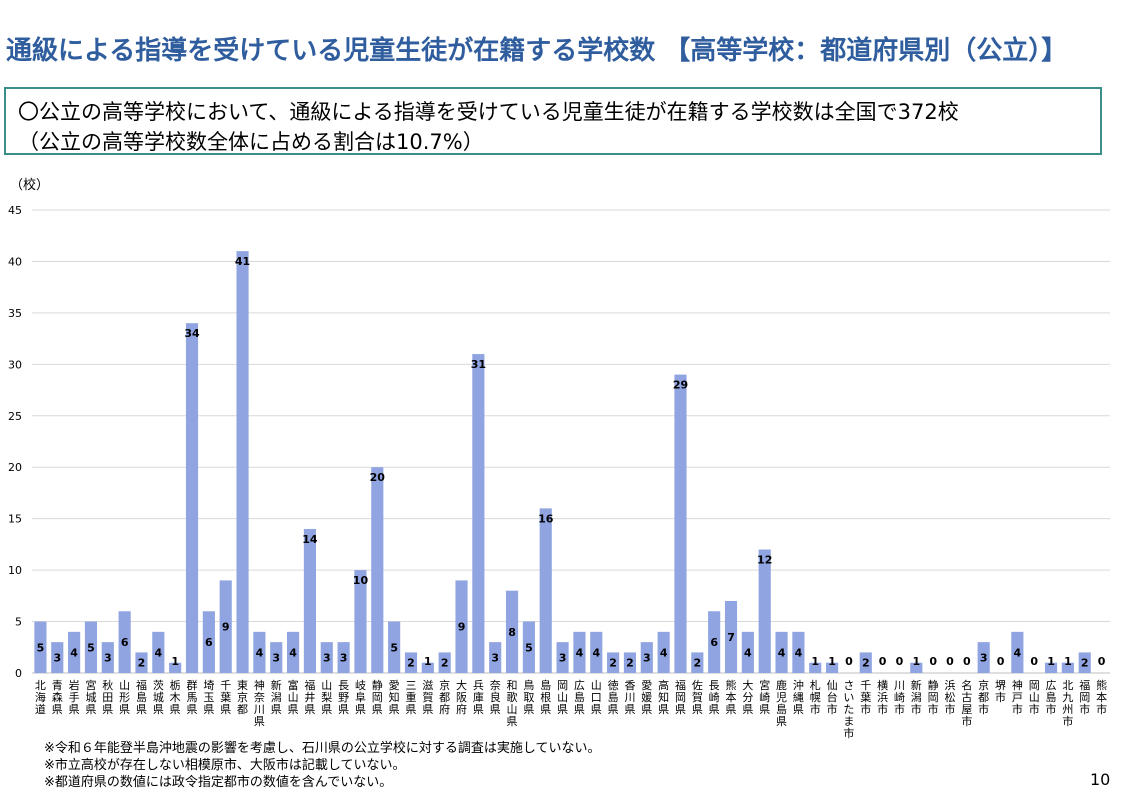 The image size is (1122, 793). What do you see at coordinates (512, 703) in the screenshot?
I see `x-tick-label: 和歌山県` at bounding box center [512, 703].